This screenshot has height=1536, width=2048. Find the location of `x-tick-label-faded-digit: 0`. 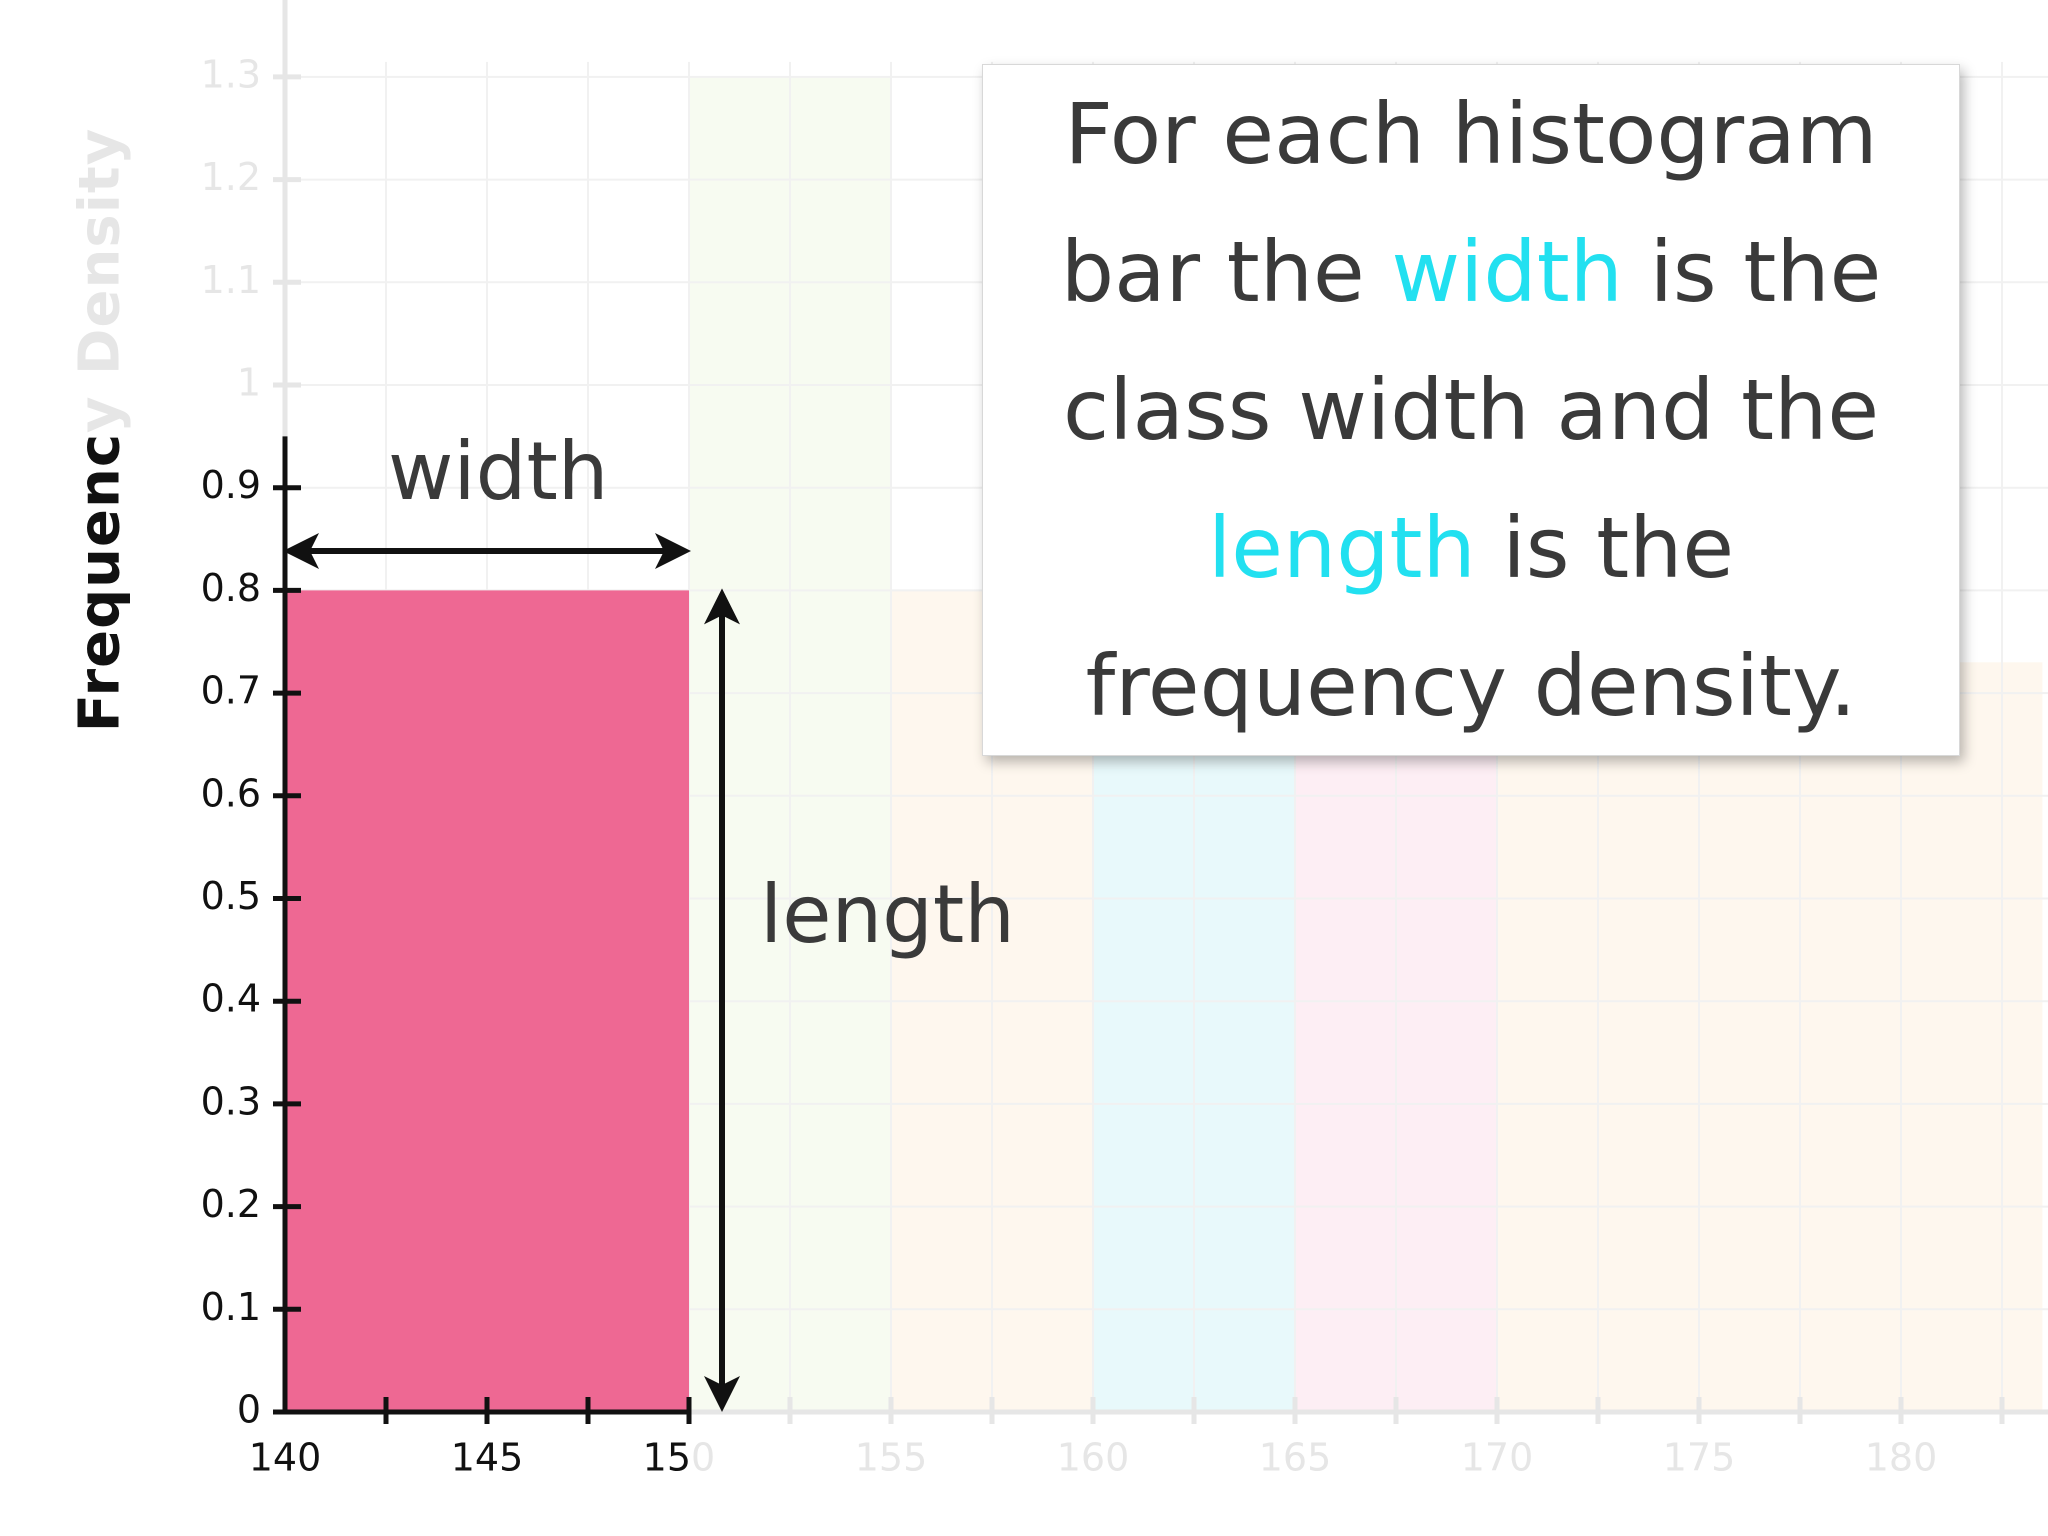

x-tick-label-faded-digit: 0 is located at coordinates (703, 1458).